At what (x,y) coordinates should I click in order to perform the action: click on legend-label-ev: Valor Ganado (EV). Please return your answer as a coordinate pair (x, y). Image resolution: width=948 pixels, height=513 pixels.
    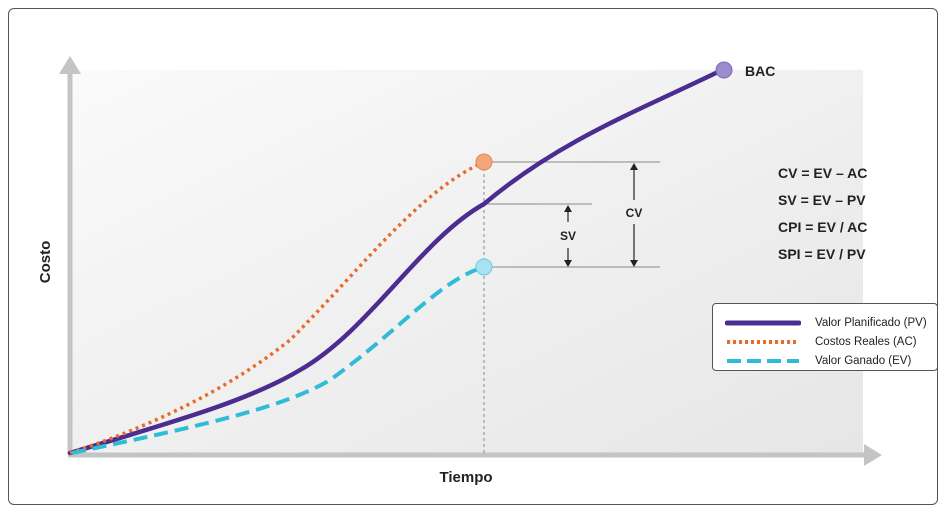
    Looking at the image, I should click on (863, 360).